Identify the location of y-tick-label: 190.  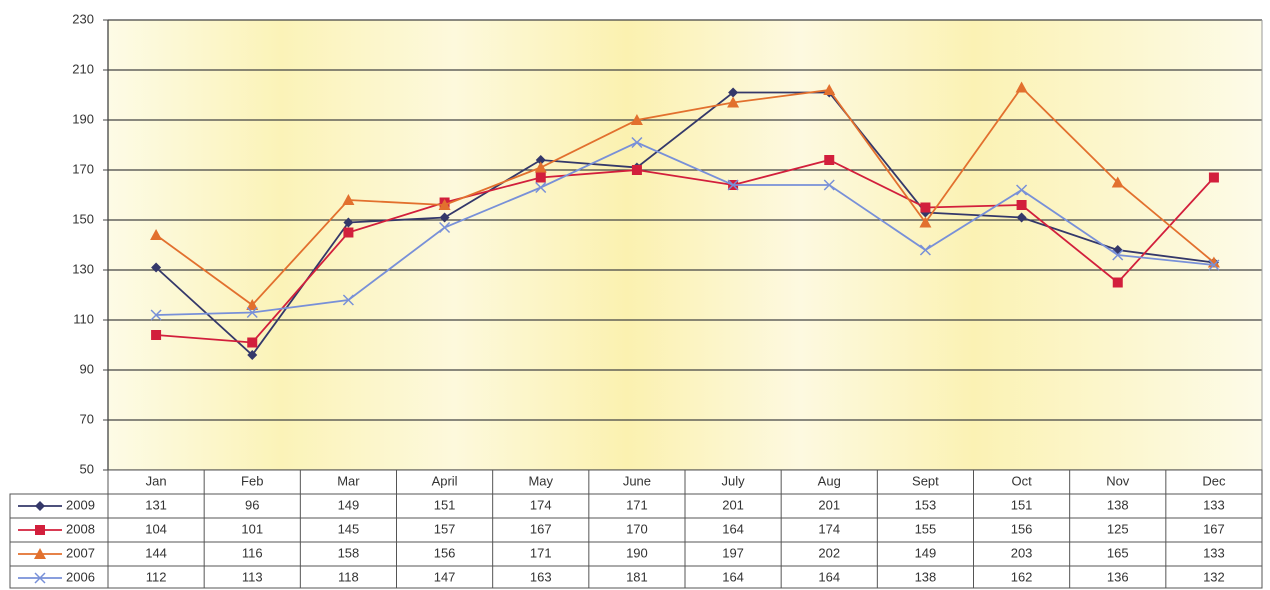
(83, 118).